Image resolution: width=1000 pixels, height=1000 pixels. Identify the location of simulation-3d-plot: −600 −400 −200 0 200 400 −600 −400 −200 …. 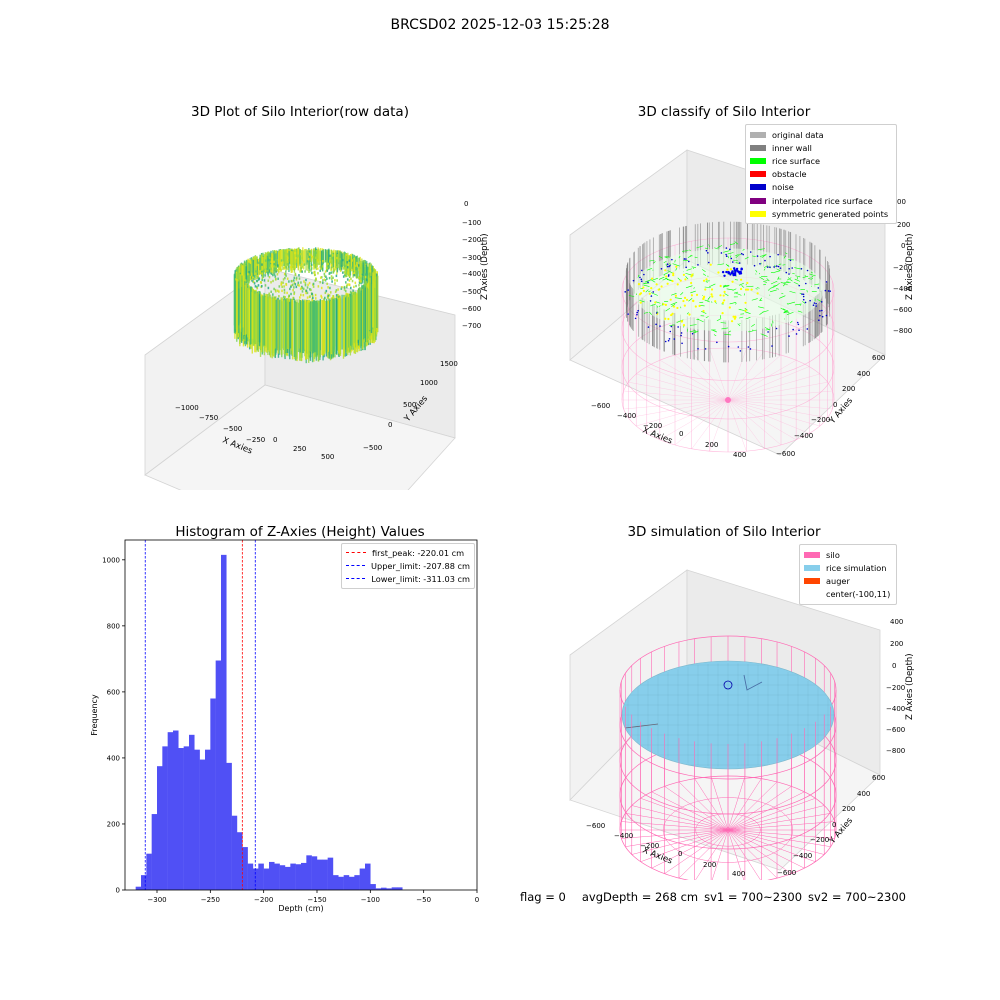
(742, 724).